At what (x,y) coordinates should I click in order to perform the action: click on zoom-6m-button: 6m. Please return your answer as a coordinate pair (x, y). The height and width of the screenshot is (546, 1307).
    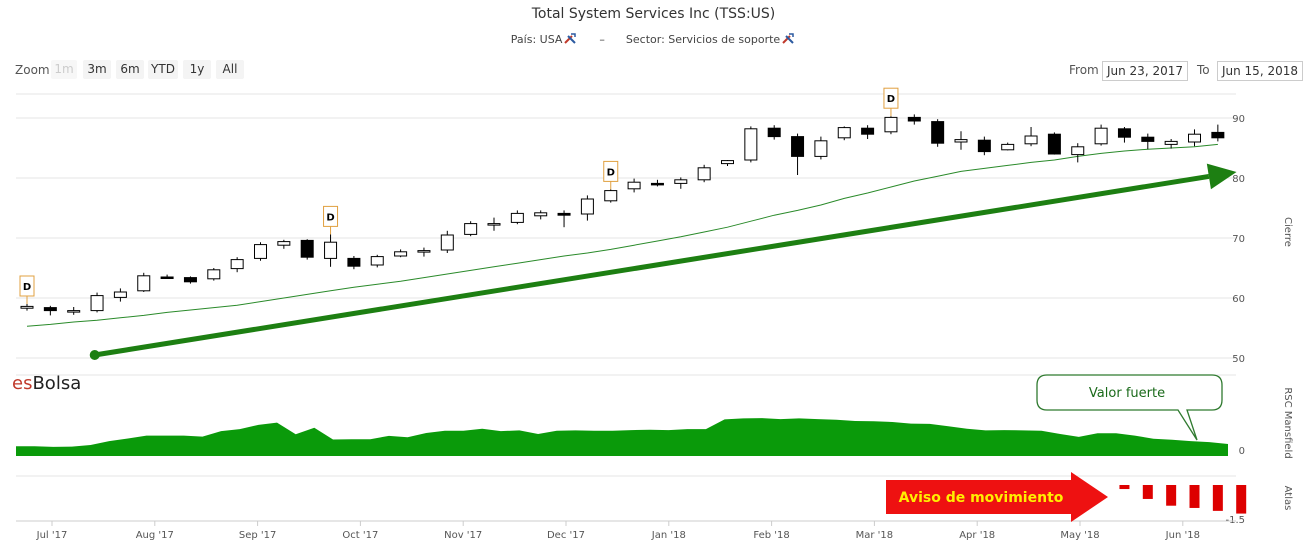
    Looking at the image, I should click on (130, 69).